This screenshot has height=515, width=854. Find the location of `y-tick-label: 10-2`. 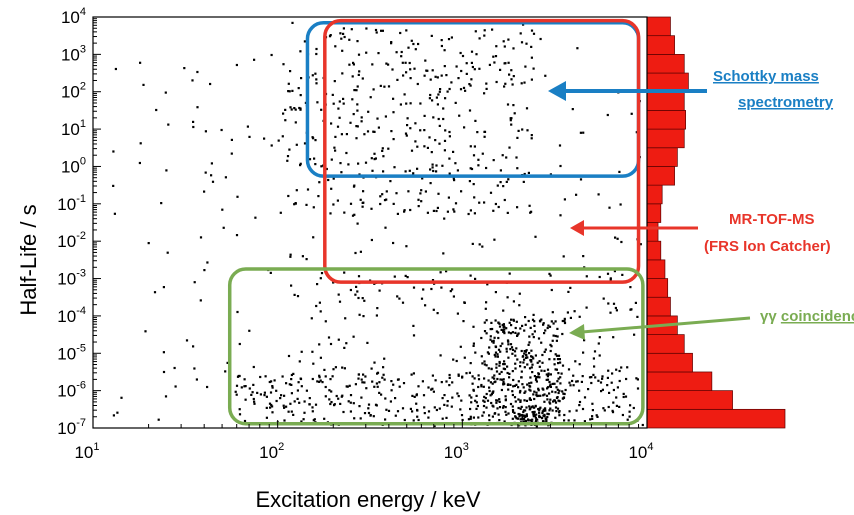

y-tick-label: 10-2 is located at coordinates (71, 240).